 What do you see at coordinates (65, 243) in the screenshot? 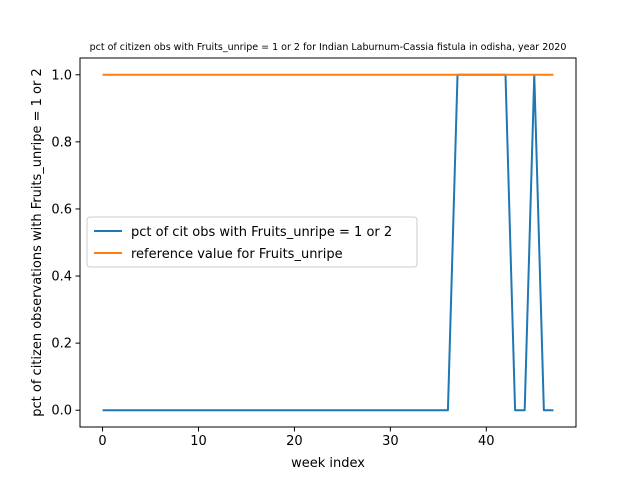
I see `y-axis-ticks: 0.0 0.2 0.4 0.6 0.8 1.0` at bounding box center [65, 243].